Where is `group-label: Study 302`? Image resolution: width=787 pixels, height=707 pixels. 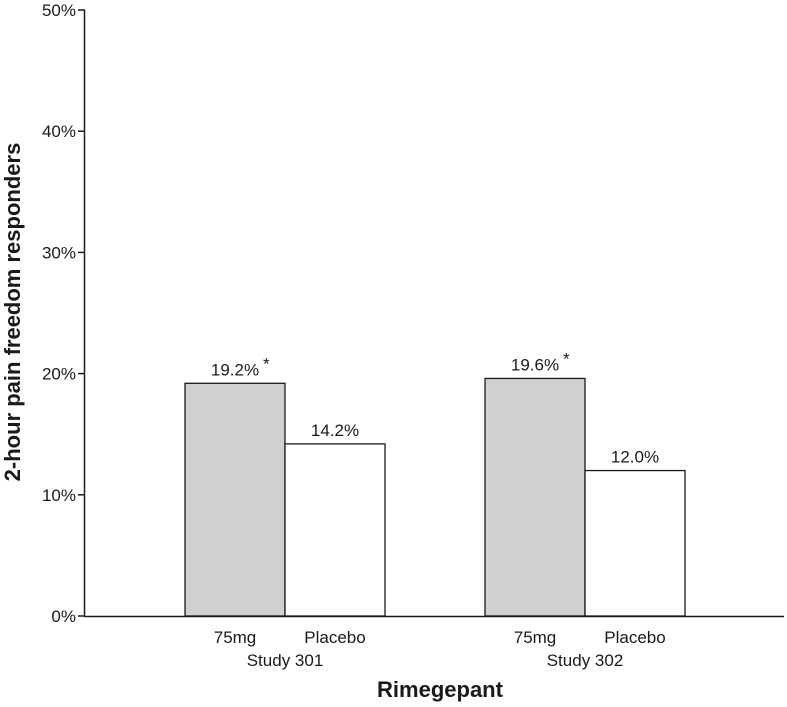 group-label: Study 302 is located at coordinates (585, 660).